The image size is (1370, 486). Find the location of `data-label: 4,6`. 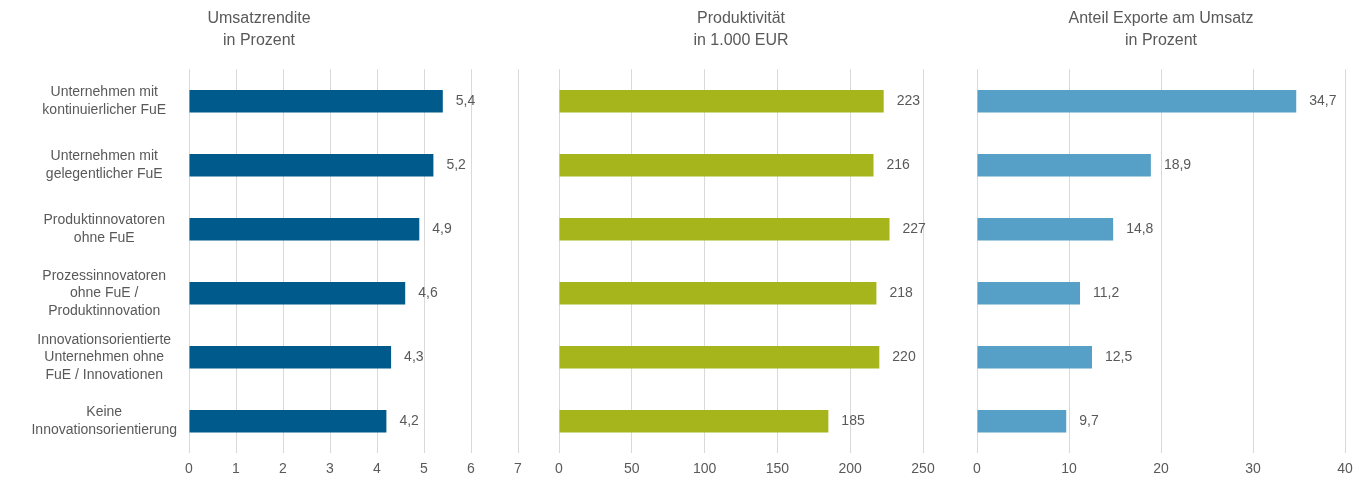

data-label: 4,6 is located at coordinates (428, 292).